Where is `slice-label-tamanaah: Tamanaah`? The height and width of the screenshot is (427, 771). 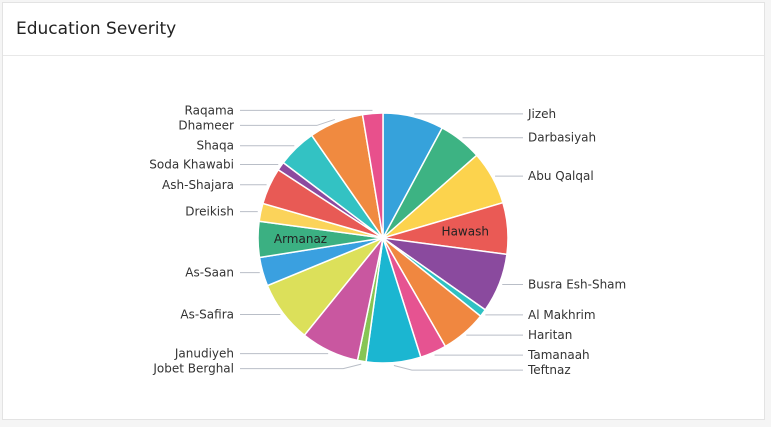 slice-label-tamanaah: Tamanaah is located at coordinates (558, 355).